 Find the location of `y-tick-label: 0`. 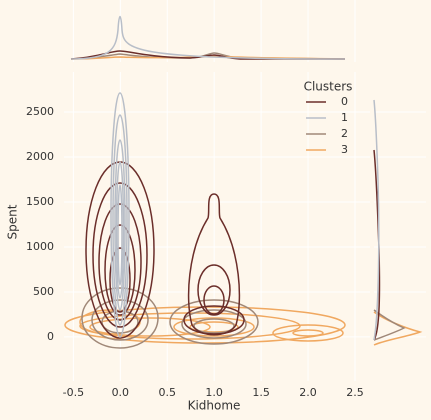

y-tick-label: 0 is located at coordinates (50, 336).